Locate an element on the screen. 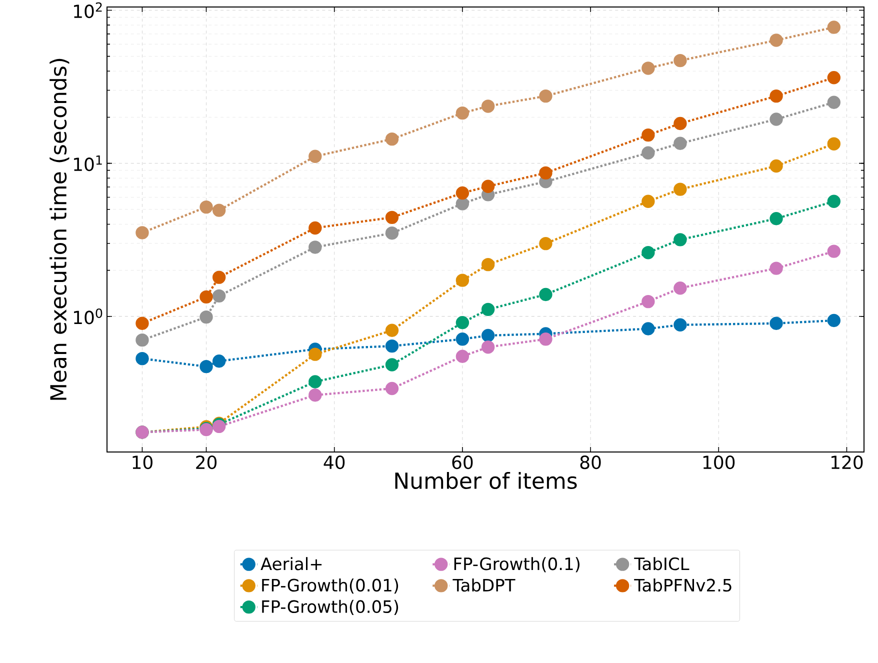  x-tick-label: 100 is located at coordinates (719, 463).